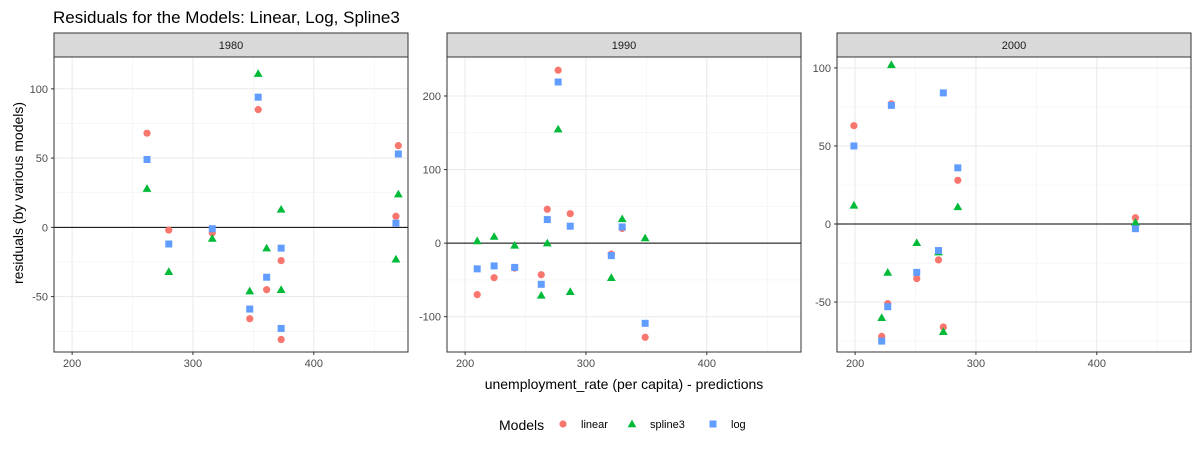  I want to click on y-axis-title: residuals (by various models), so click(18, 193).